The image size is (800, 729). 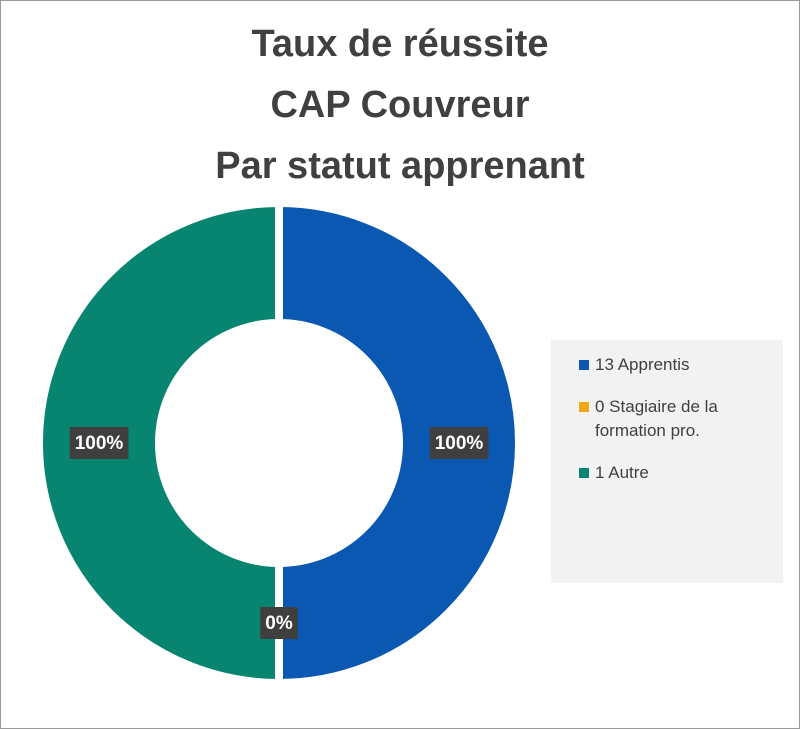 I want to click on data-label-text: 0%, so click(x=279, y=623).